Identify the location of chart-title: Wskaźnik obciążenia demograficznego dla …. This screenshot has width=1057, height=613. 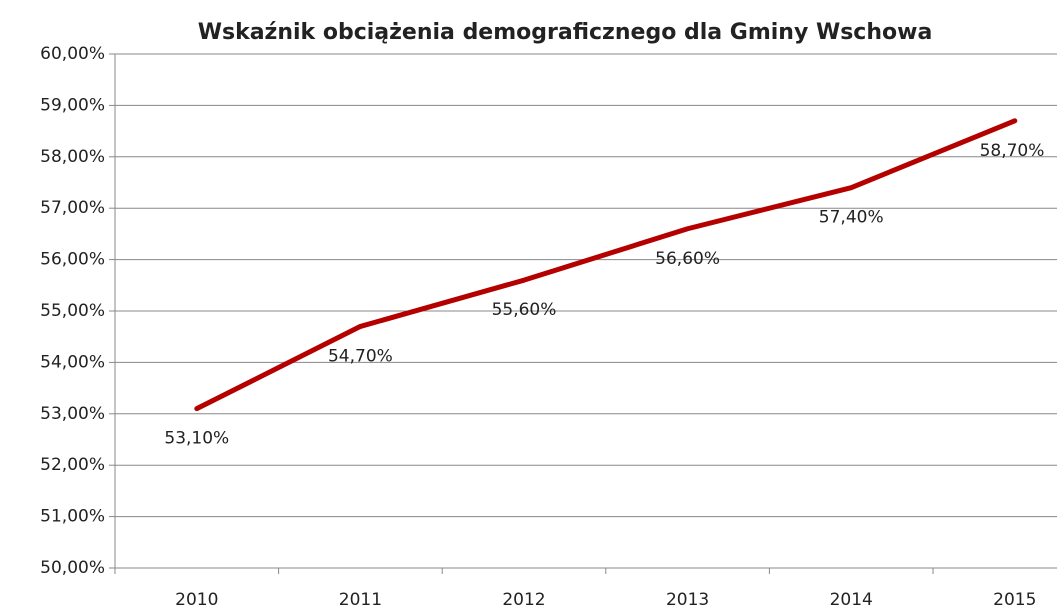
(565, 32).